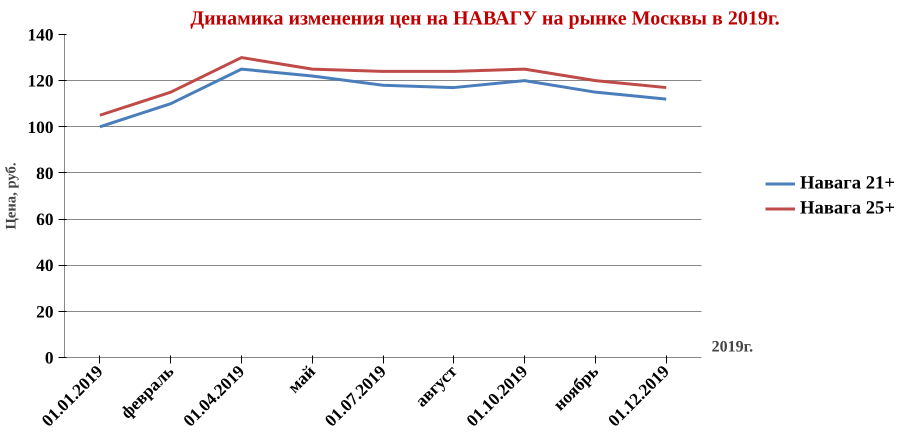  I want to click on y-tick-label: 140, so click(41, 35).